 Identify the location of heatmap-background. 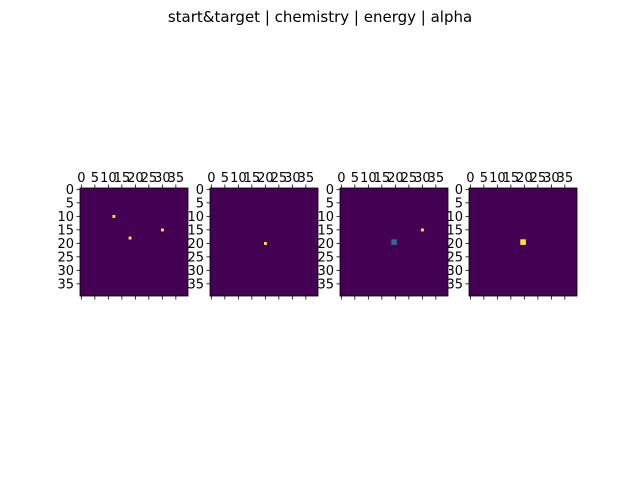
(134, 242).